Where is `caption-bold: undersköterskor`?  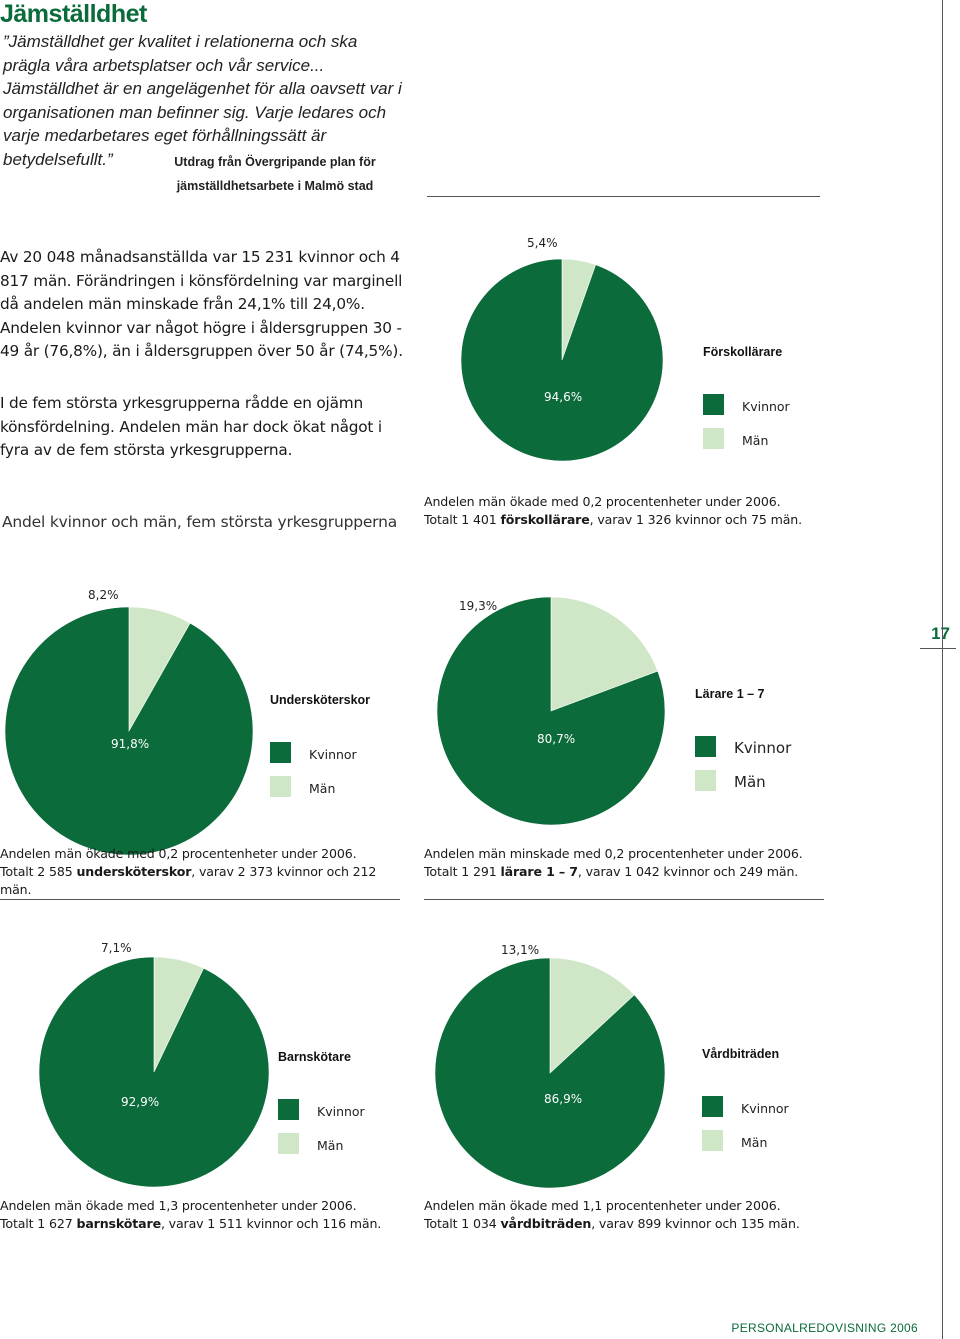
caption-bold: undersköterskor is located at coordinates (134, 871).